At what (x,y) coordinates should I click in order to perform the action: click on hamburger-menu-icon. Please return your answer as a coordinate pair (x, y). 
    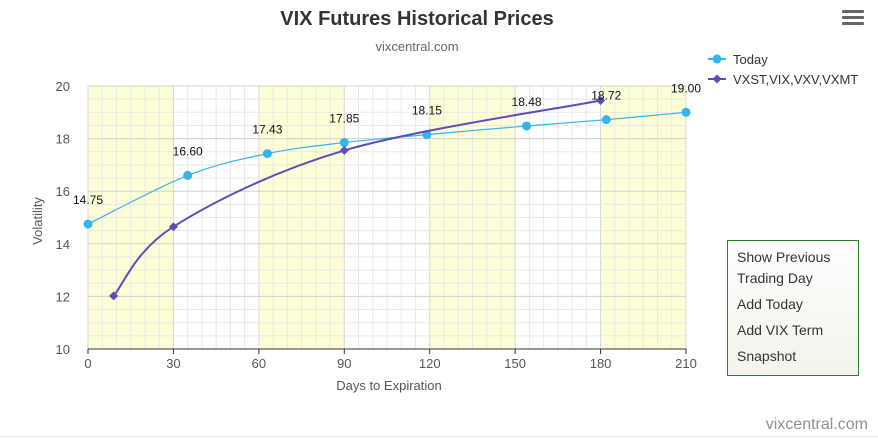
    Looking at the image, I should click on (853, 19).